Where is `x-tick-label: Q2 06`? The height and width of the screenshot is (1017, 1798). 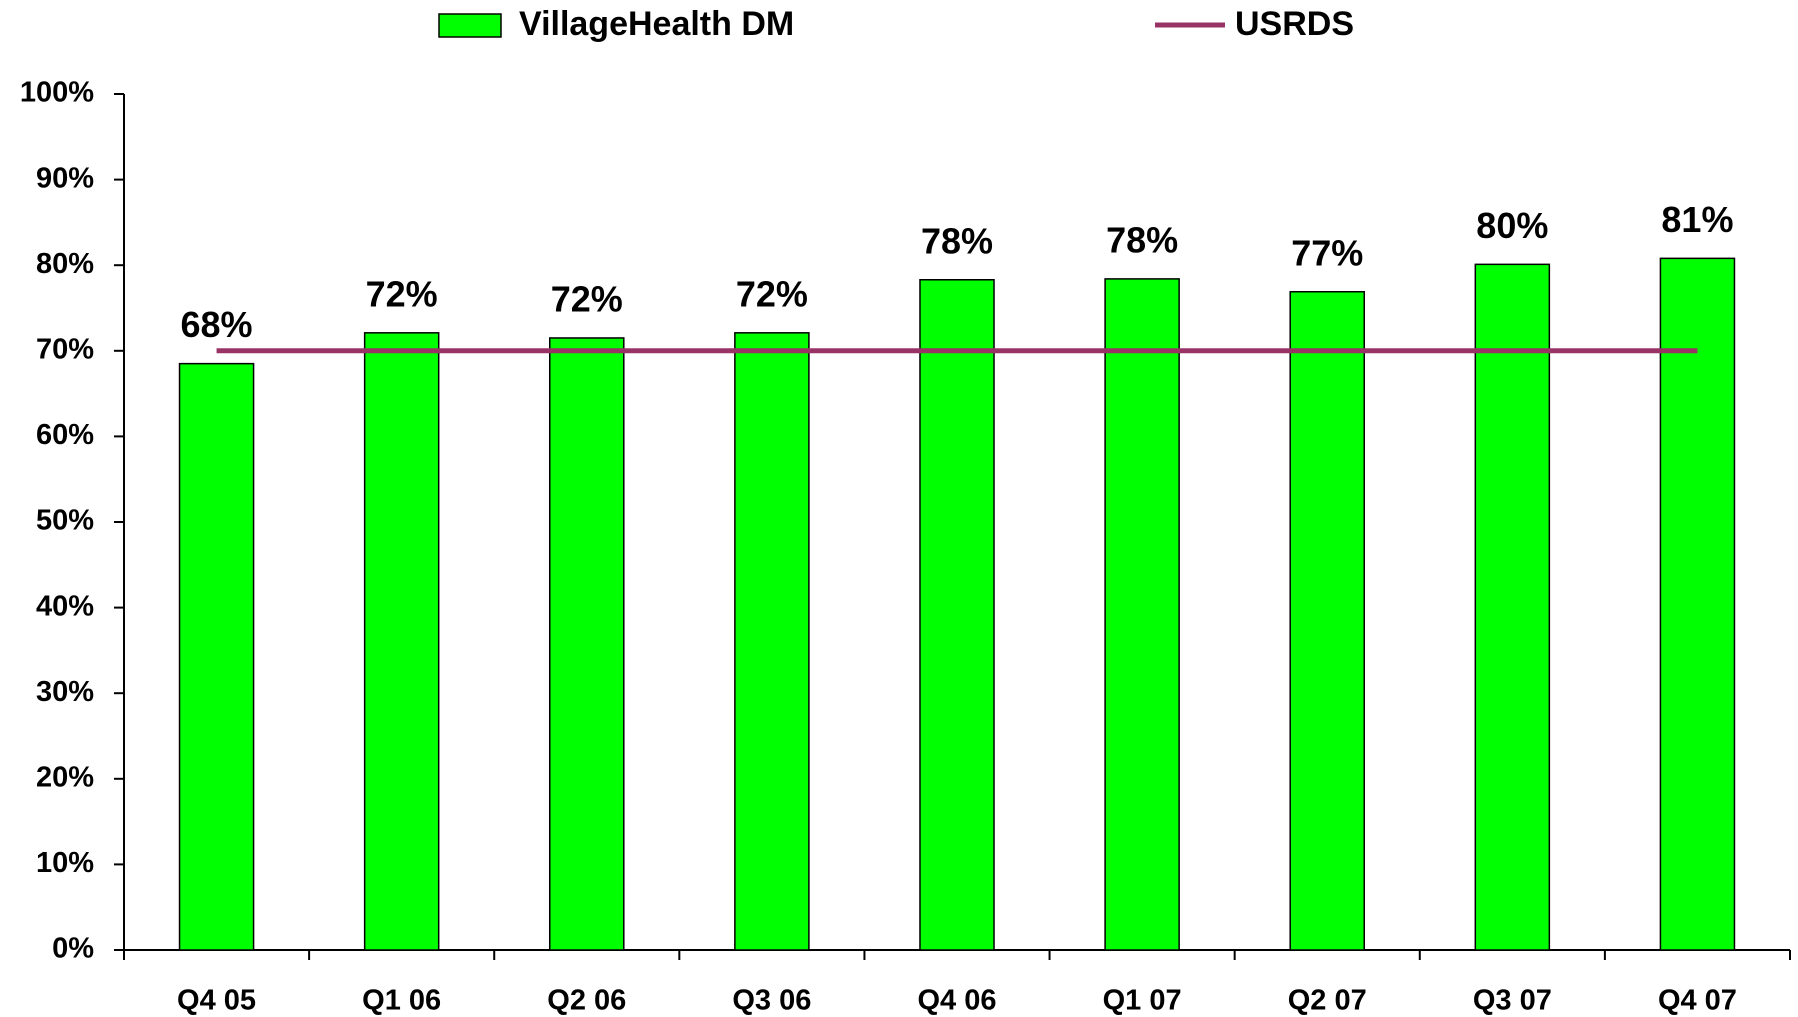 x-tick-label: Q2 06 is located at coordinates (586, 1001).